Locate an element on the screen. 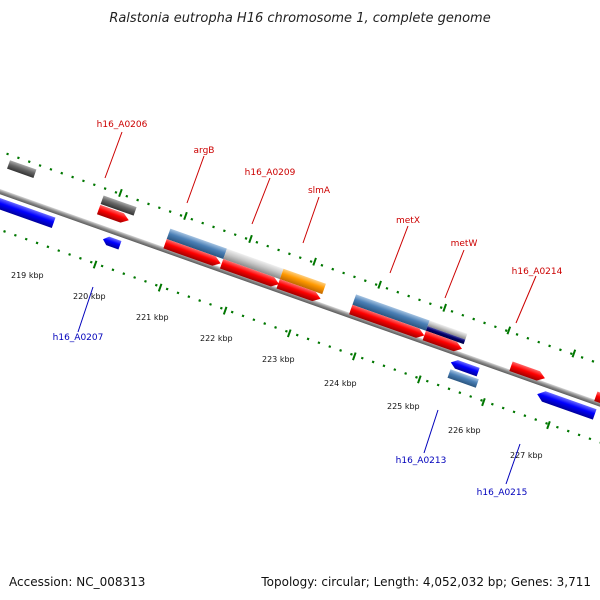 This screenshot has height=600, width=600. leader-metW is located at coordinates (454, 274).